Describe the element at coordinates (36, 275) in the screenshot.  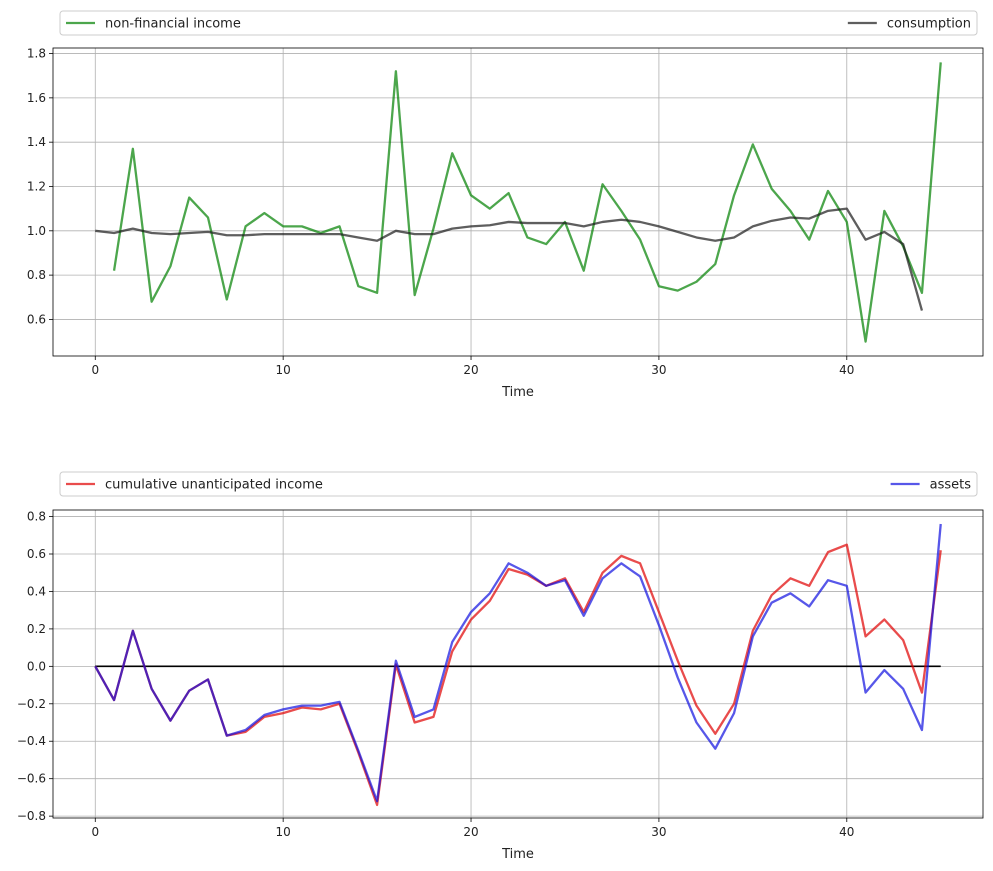
I see `y-tick-label-1: 0.8` at that location.